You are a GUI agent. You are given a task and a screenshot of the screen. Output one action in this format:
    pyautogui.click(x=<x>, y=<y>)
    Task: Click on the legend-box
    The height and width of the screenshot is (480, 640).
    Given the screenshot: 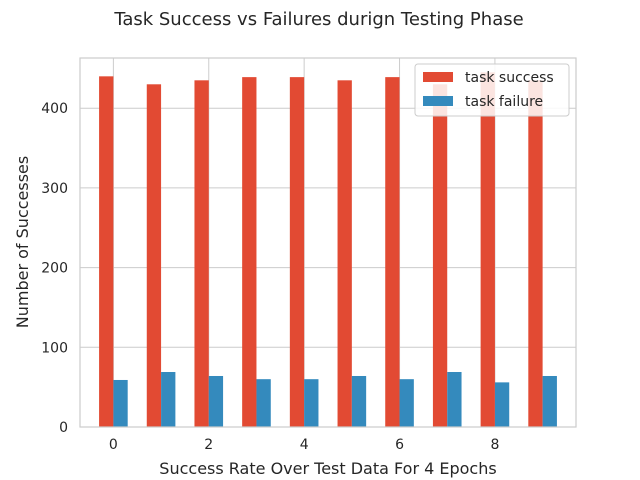 What is the action you would take?
    pyautogui.click(x=492, y=90)
    